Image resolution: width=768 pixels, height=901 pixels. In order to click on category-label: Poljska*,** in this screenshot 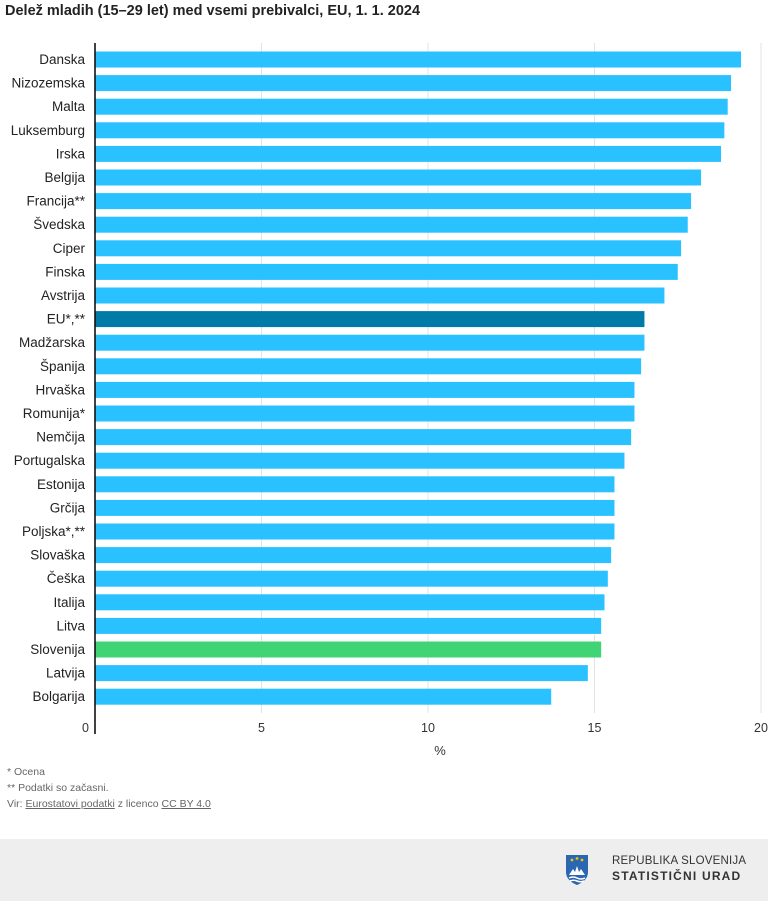, I will do `click(54, 531)`.